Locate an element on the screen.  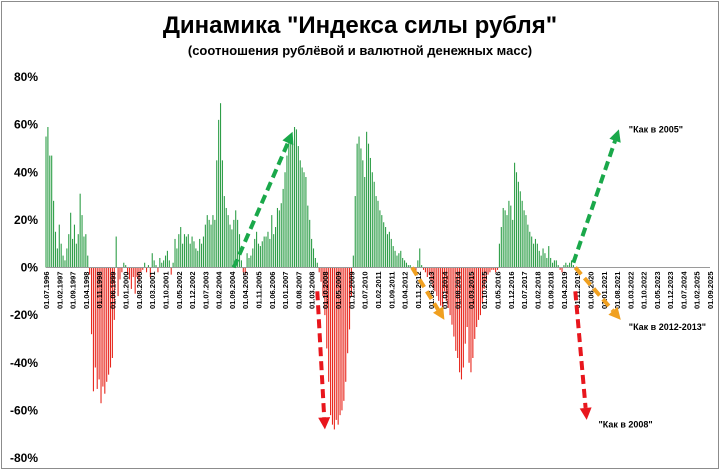
x-tick-label: 01.11.1998 is located at coordinates (99, 290).